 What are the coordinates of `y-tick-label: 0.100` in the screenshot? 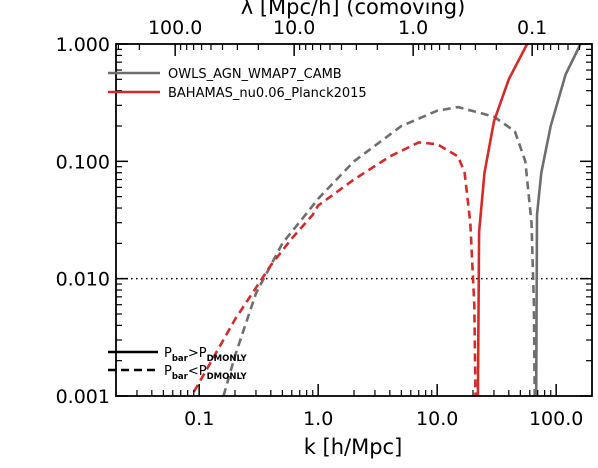 It's located at (83, 162).